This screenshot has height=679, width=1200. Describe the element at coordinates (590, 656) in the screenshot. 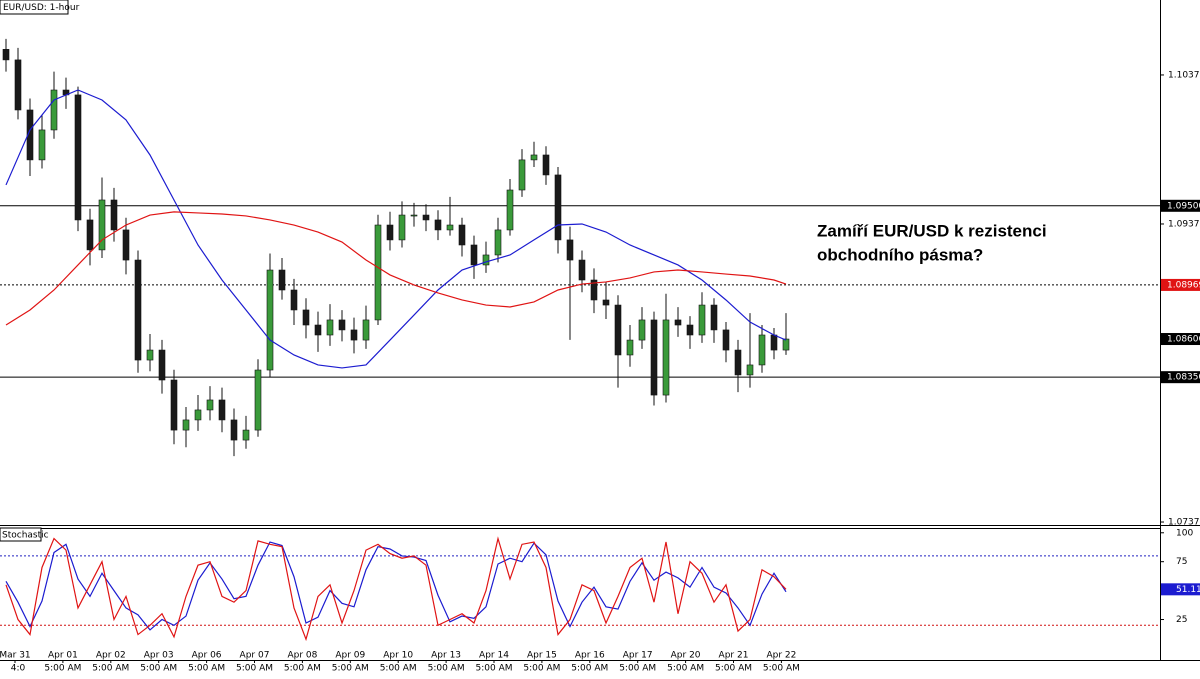

I see `x-date-label: Apr 16` at that location.